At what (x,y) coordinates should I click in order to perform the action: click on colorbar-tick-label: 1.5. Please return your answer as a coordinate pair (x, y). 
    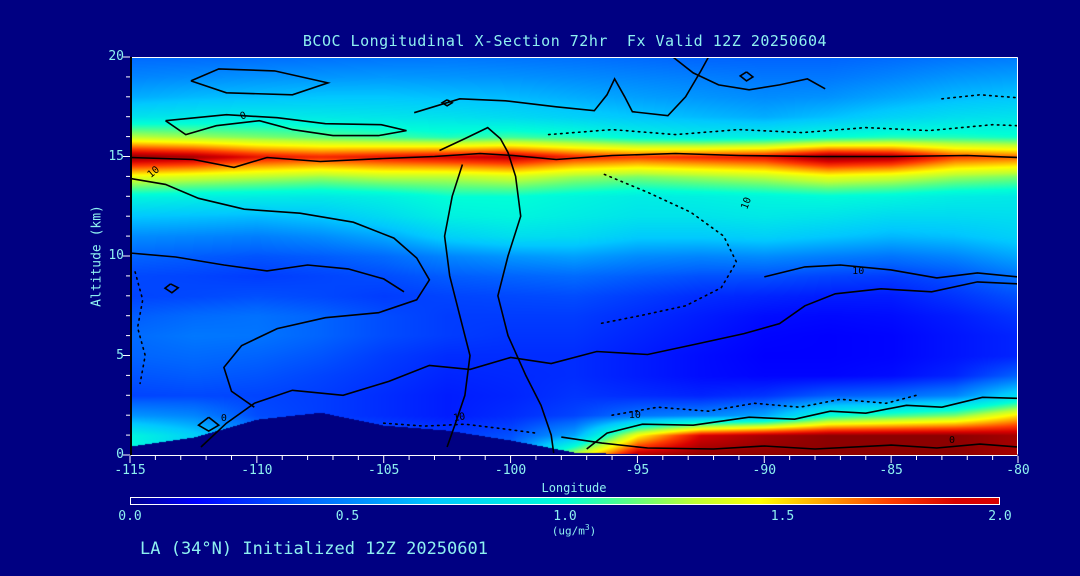
    Looking at the image, I should click on (782, 516).